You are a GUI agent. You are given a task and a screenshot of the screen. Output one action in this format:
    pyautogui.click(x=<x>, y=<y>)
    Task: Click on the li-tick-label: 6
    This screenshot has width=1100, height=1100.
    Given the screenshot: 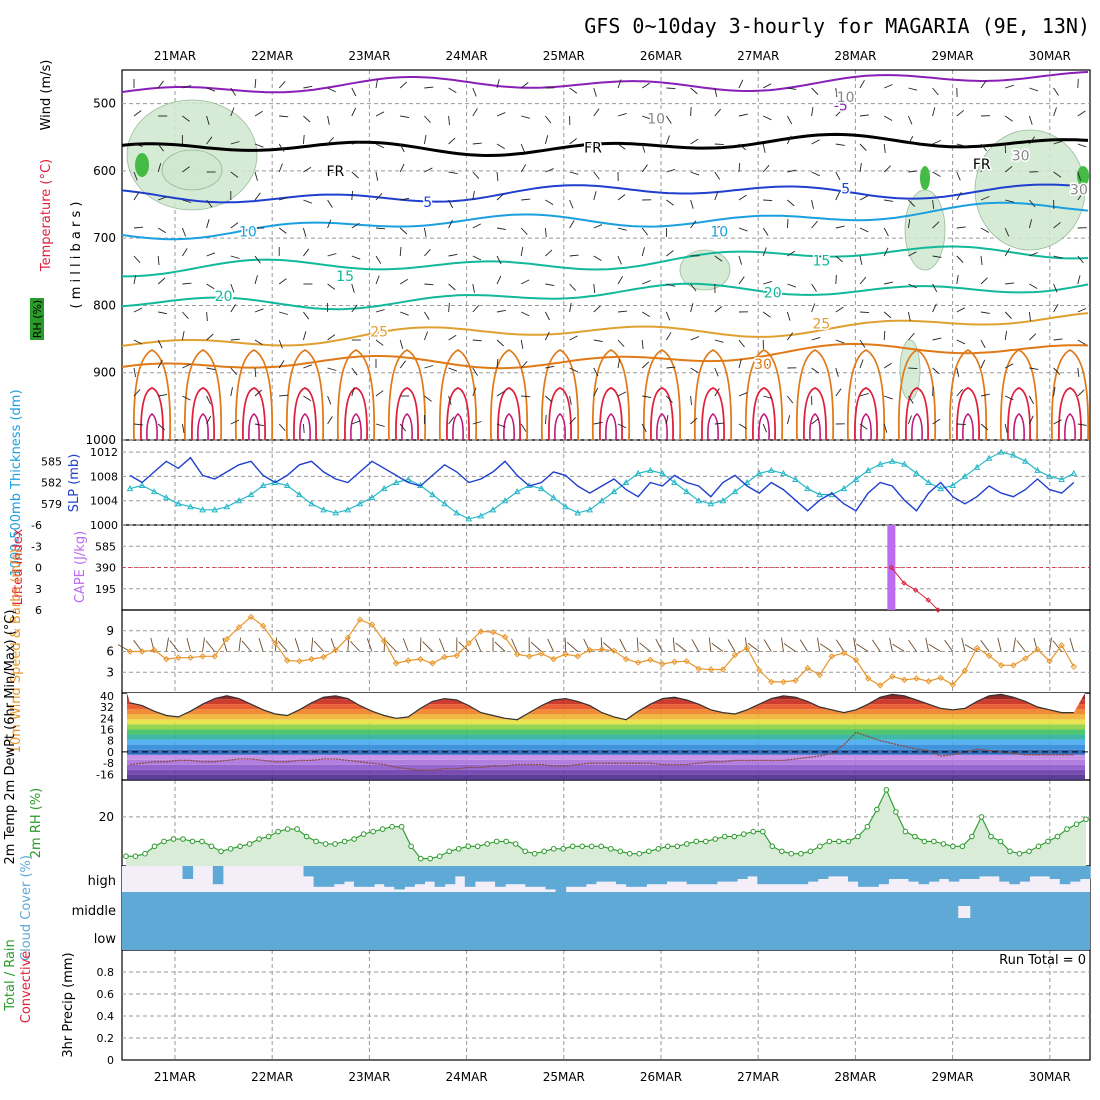 What is the action you would take?
    pyautogui.click(x=38, y=610)
    